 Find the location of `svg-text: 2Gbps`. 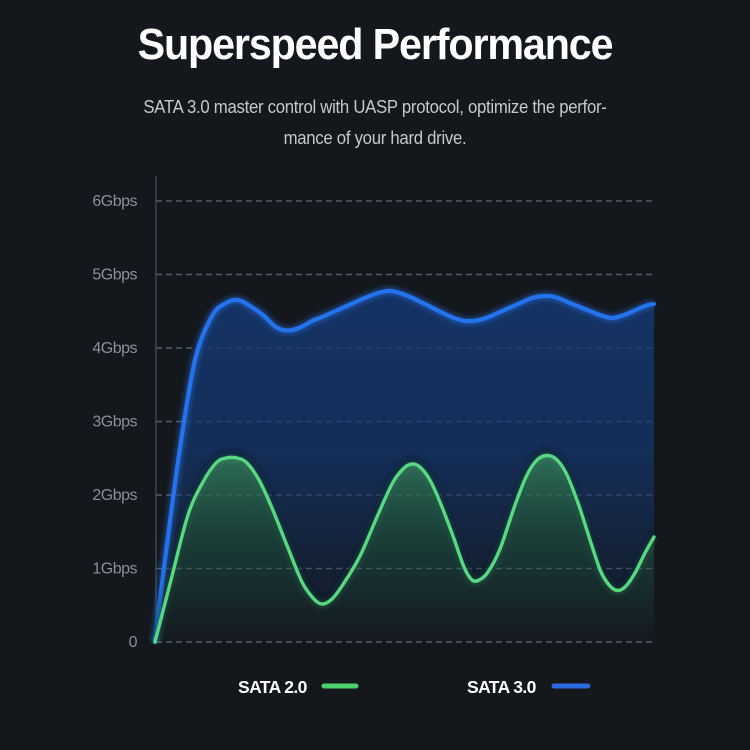

svg-text: 2Gbps is located at coordinates (114, 495).